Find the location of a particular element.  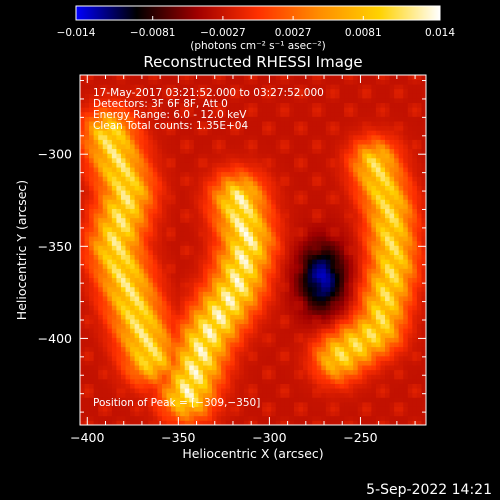

colorbar-units: (photons cm⁻² s⁻¹ asec⁻²) is located at coordinates (257, 46).